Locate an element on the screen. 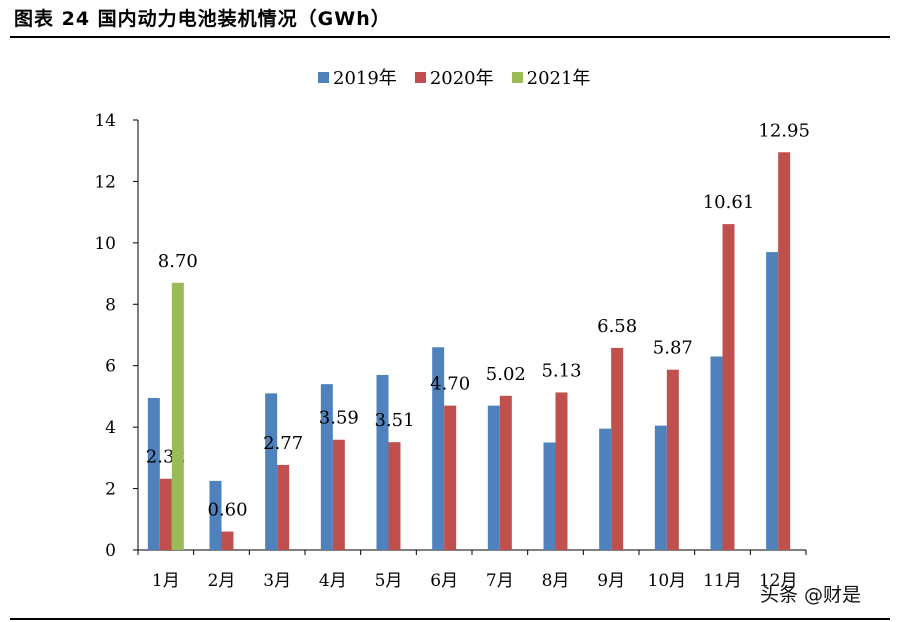 The height and width of the screenshot is (622, 897). x-tick-label: 3月 is located at coordinates (277, 581).